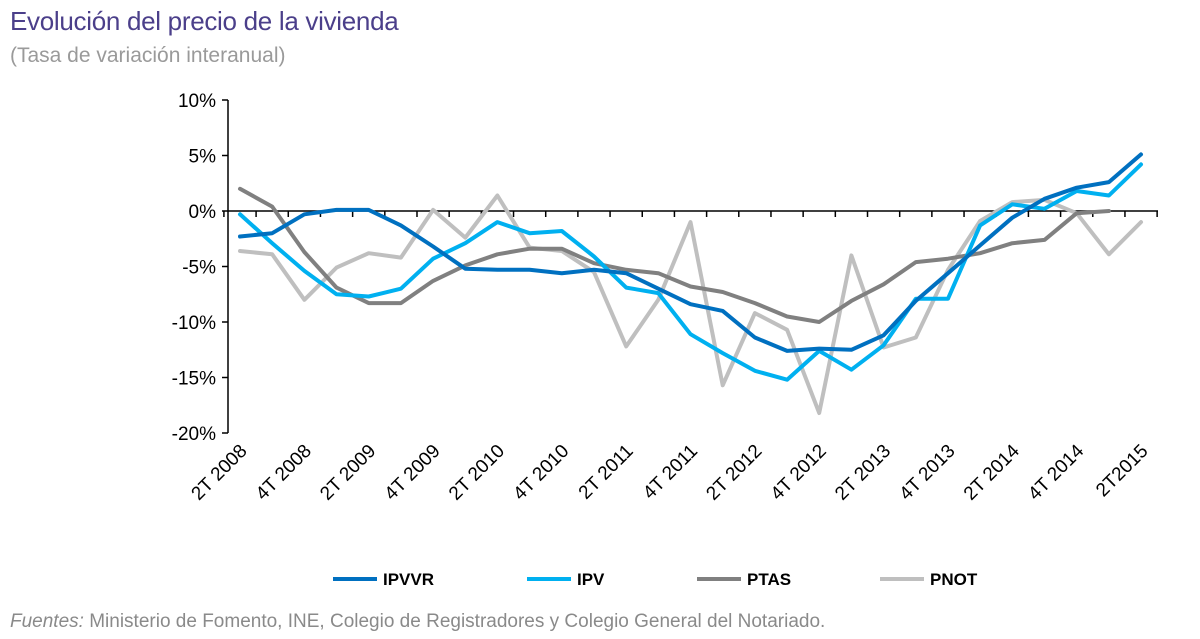  I want to click on x-tick-label: 2T 2009, so click(348, 473).